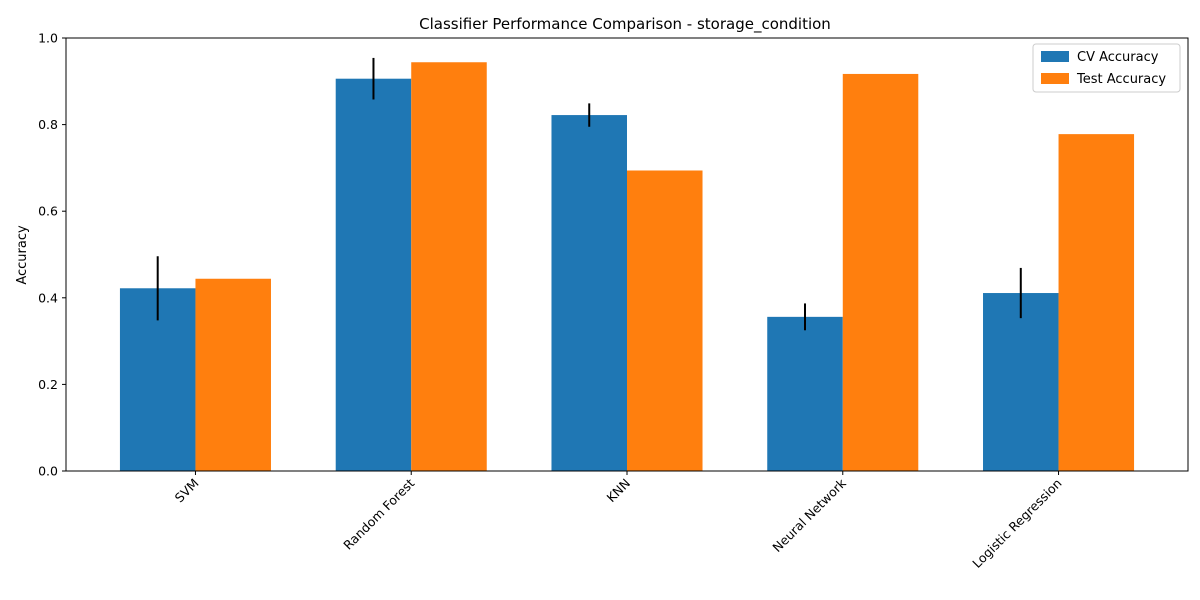  What do you see at coordinates (618, 491) in the screenshot?
I see `x-tick-label: KNN` at bounding box center [618, 491].